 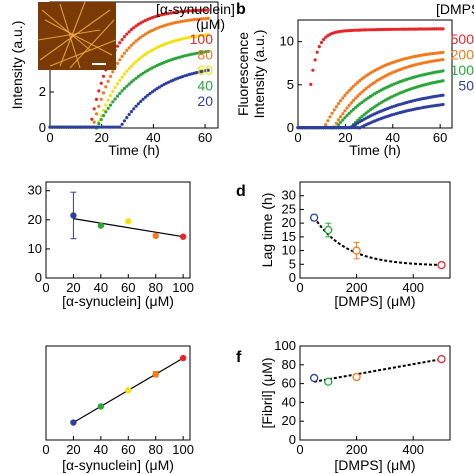 I want to click on panel-letter-d: d, so click(x=241, y=191).